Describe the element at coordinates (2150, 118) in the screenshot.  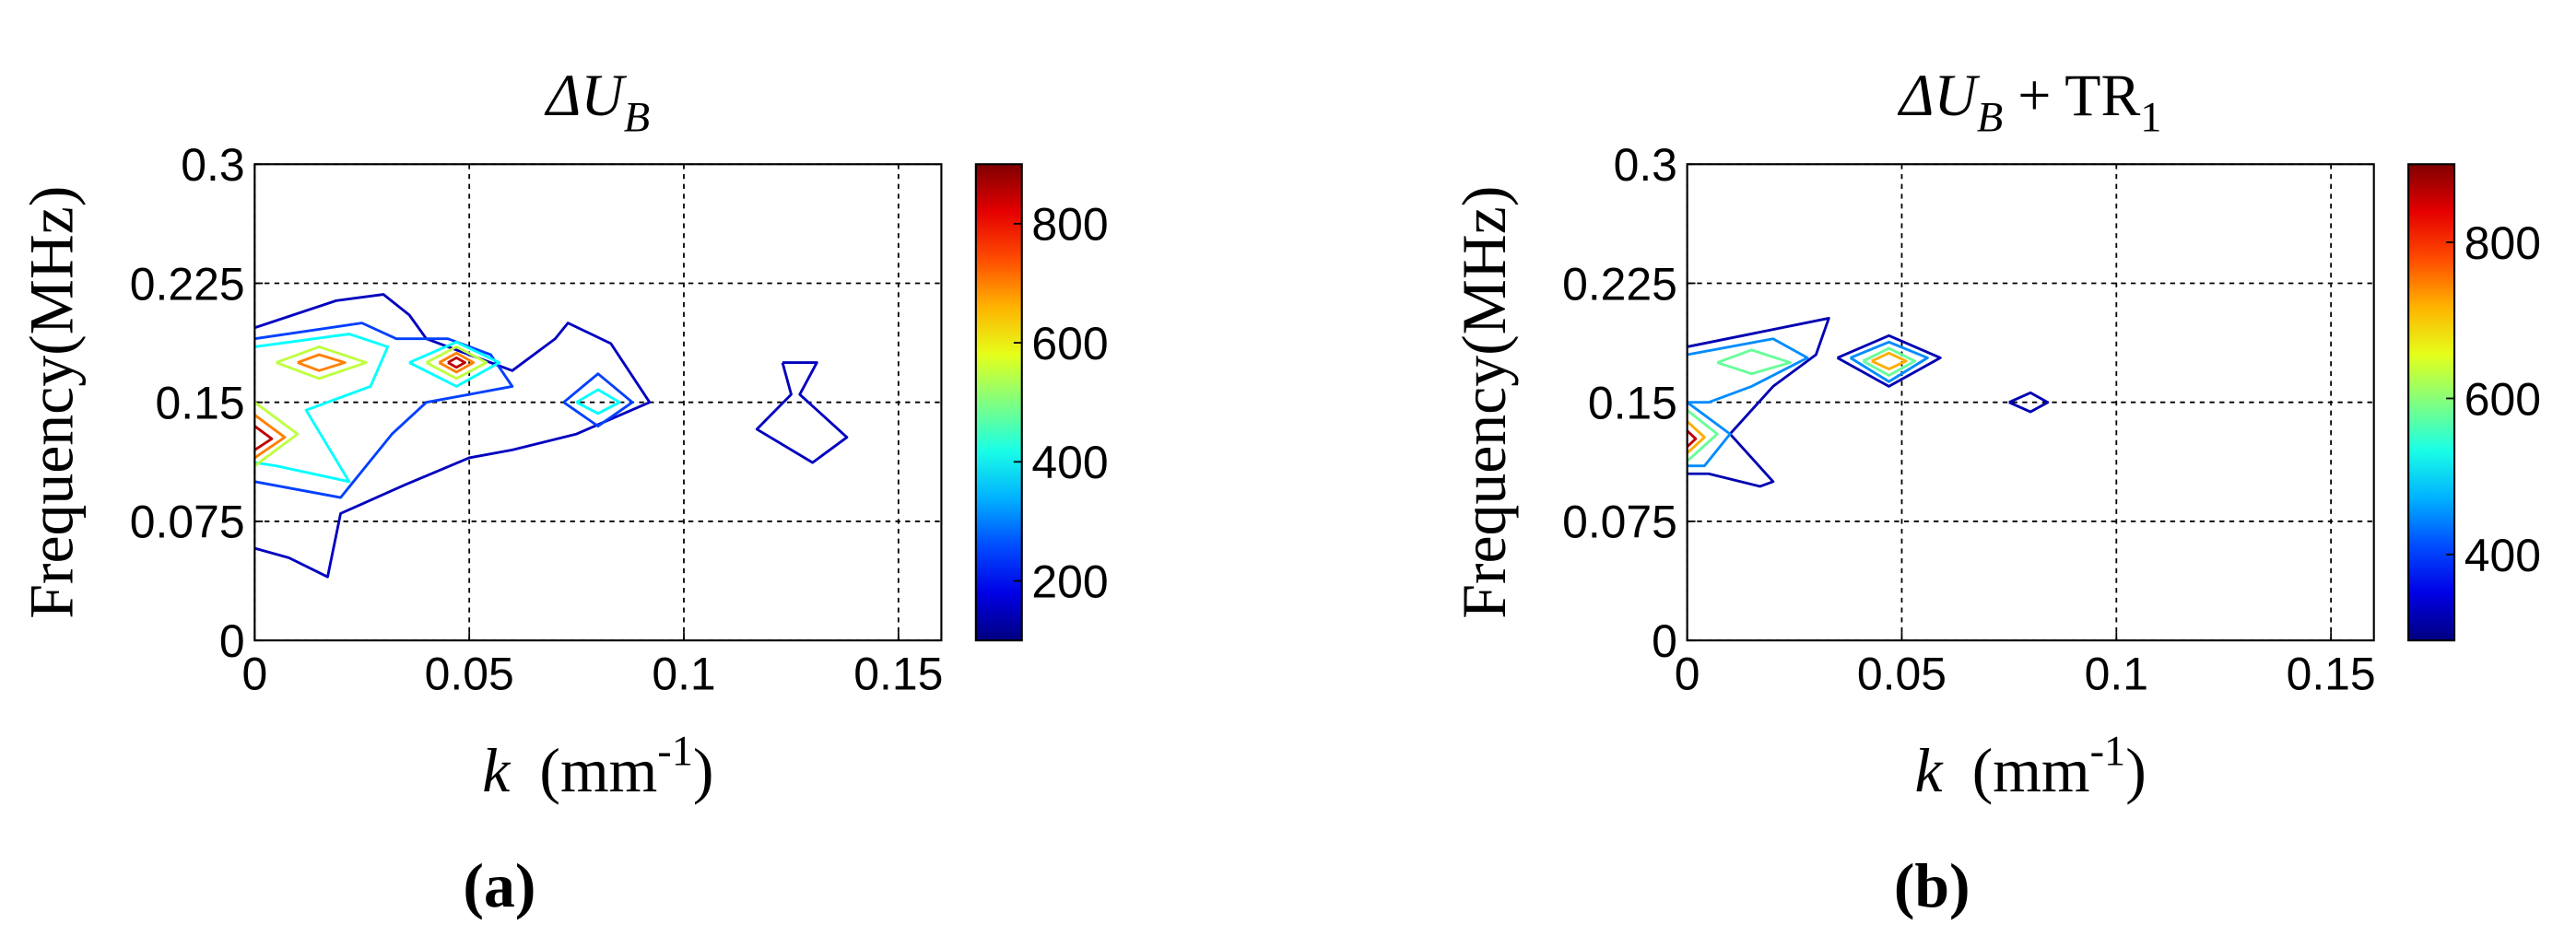
I see `title-extra-sub: 1` at that location.